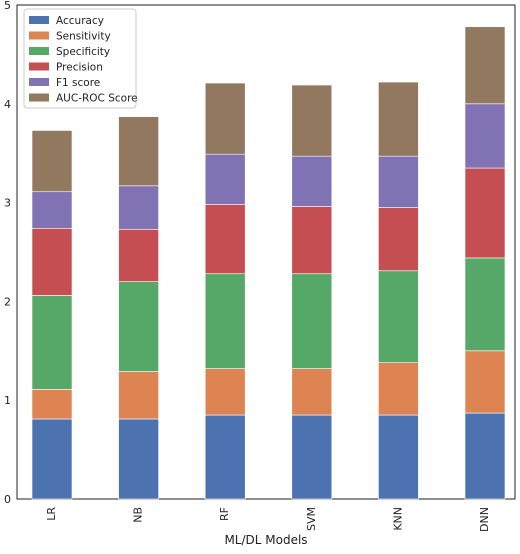 The width and height of the screenshot is (520, 554). I want to click on legend-label-precision: Precision, so click(79, 68).